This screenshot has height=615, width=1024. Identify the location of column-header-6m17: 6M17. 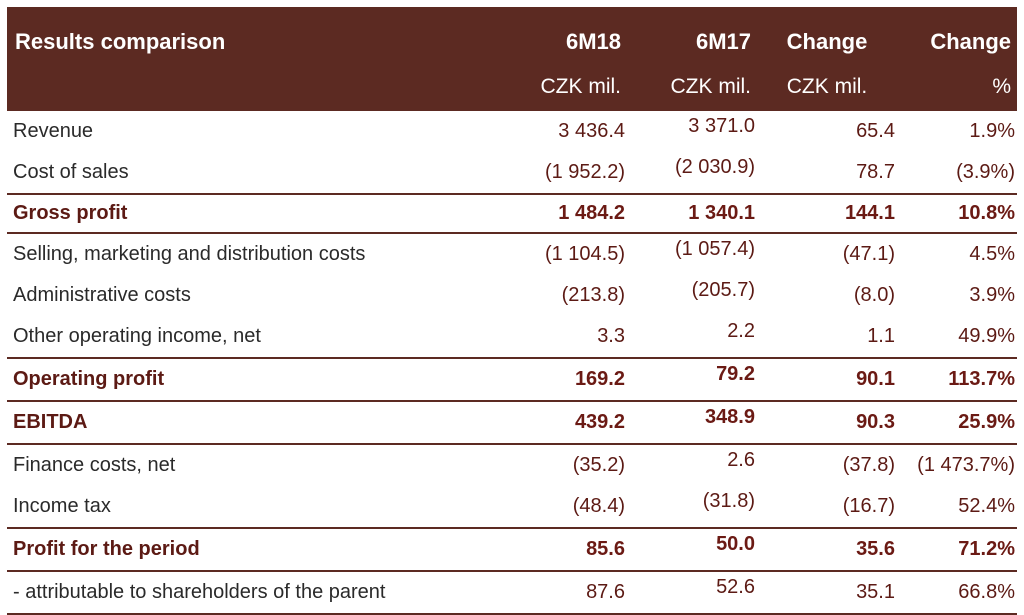
(692, 41).